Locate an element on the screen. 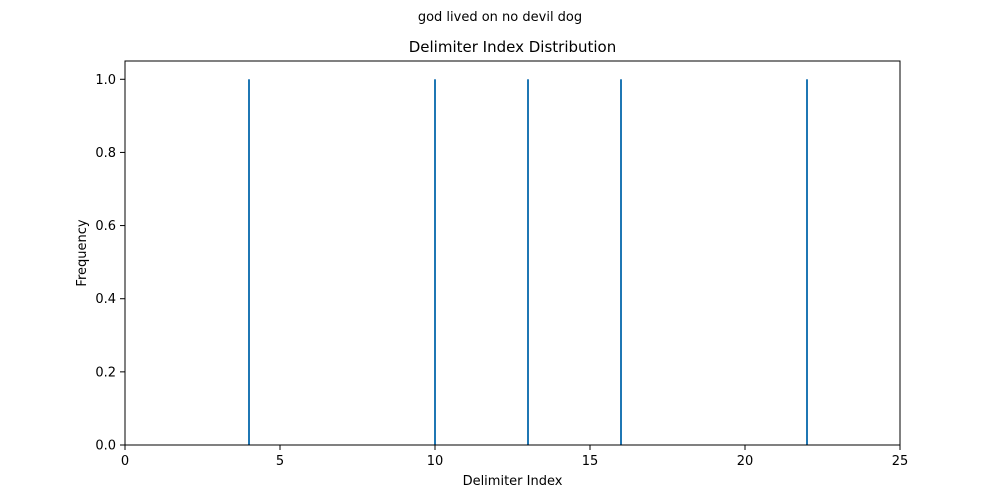  x-tick-label: 0 is located at coordinates (125, 461).